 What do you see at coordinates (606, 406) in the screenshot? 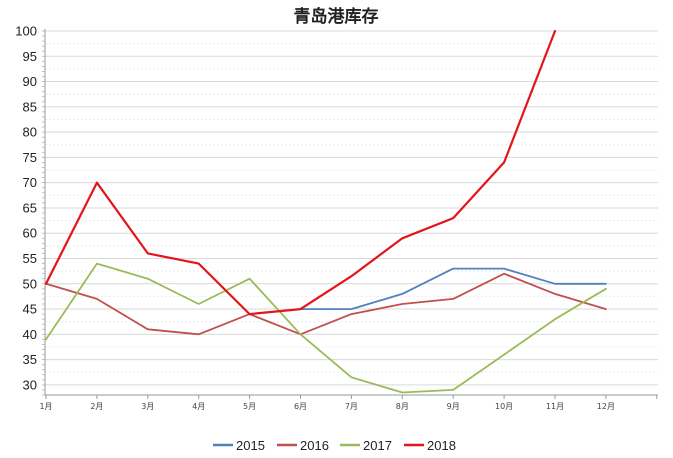
I see `x-tick-label: 12月` at bounding box center [606, 406].